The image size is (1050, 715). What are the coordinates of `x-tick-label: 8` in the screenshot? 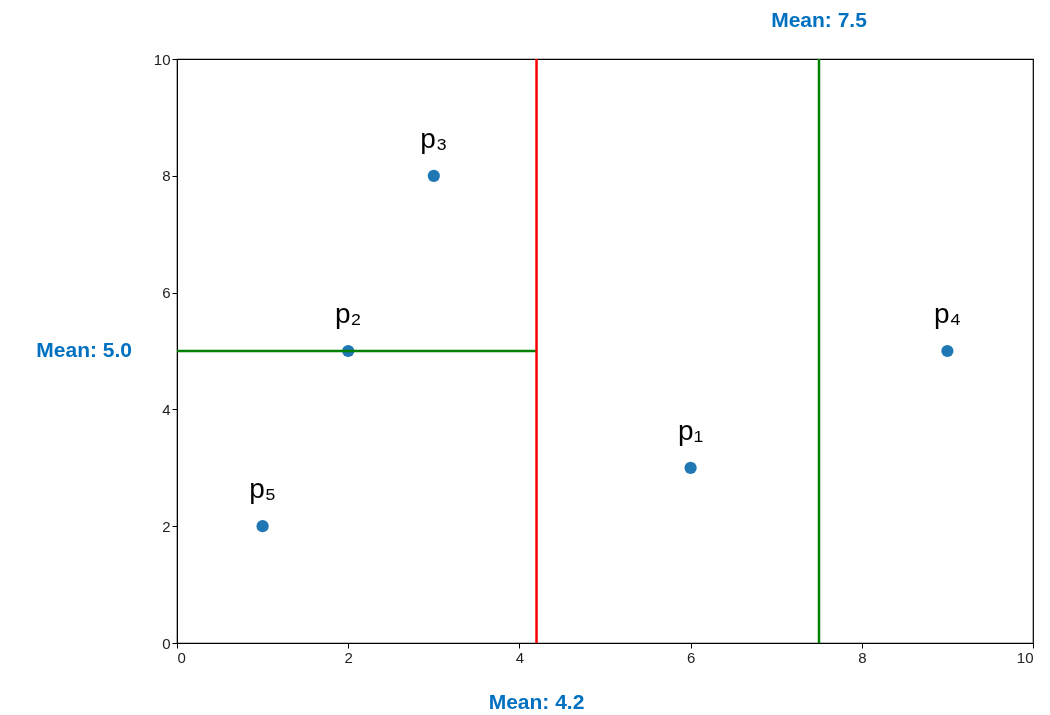 It's located at (862, 657).